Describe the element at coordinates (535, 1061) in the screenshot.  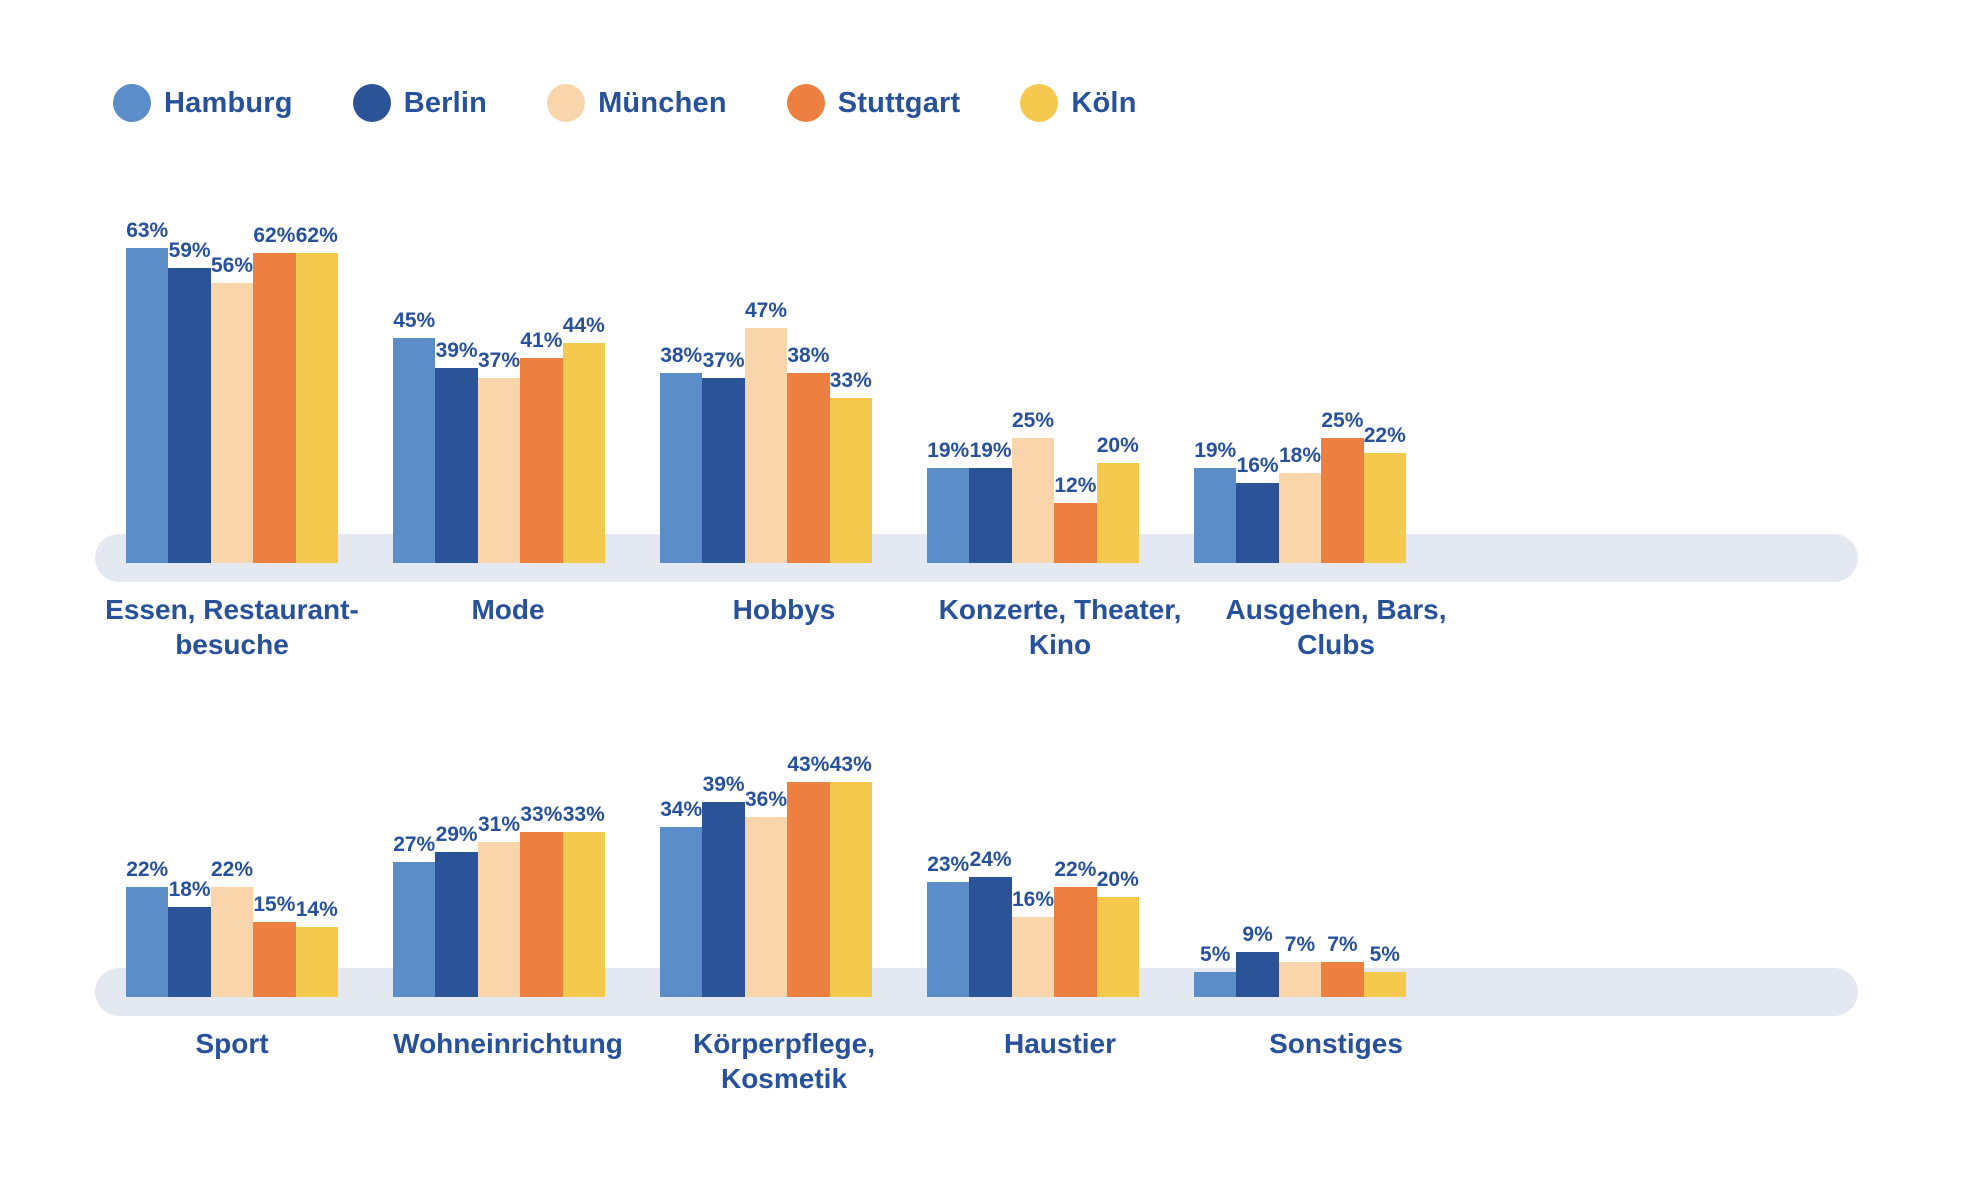
I see `category-label: Wohneinrichtung` at that location.